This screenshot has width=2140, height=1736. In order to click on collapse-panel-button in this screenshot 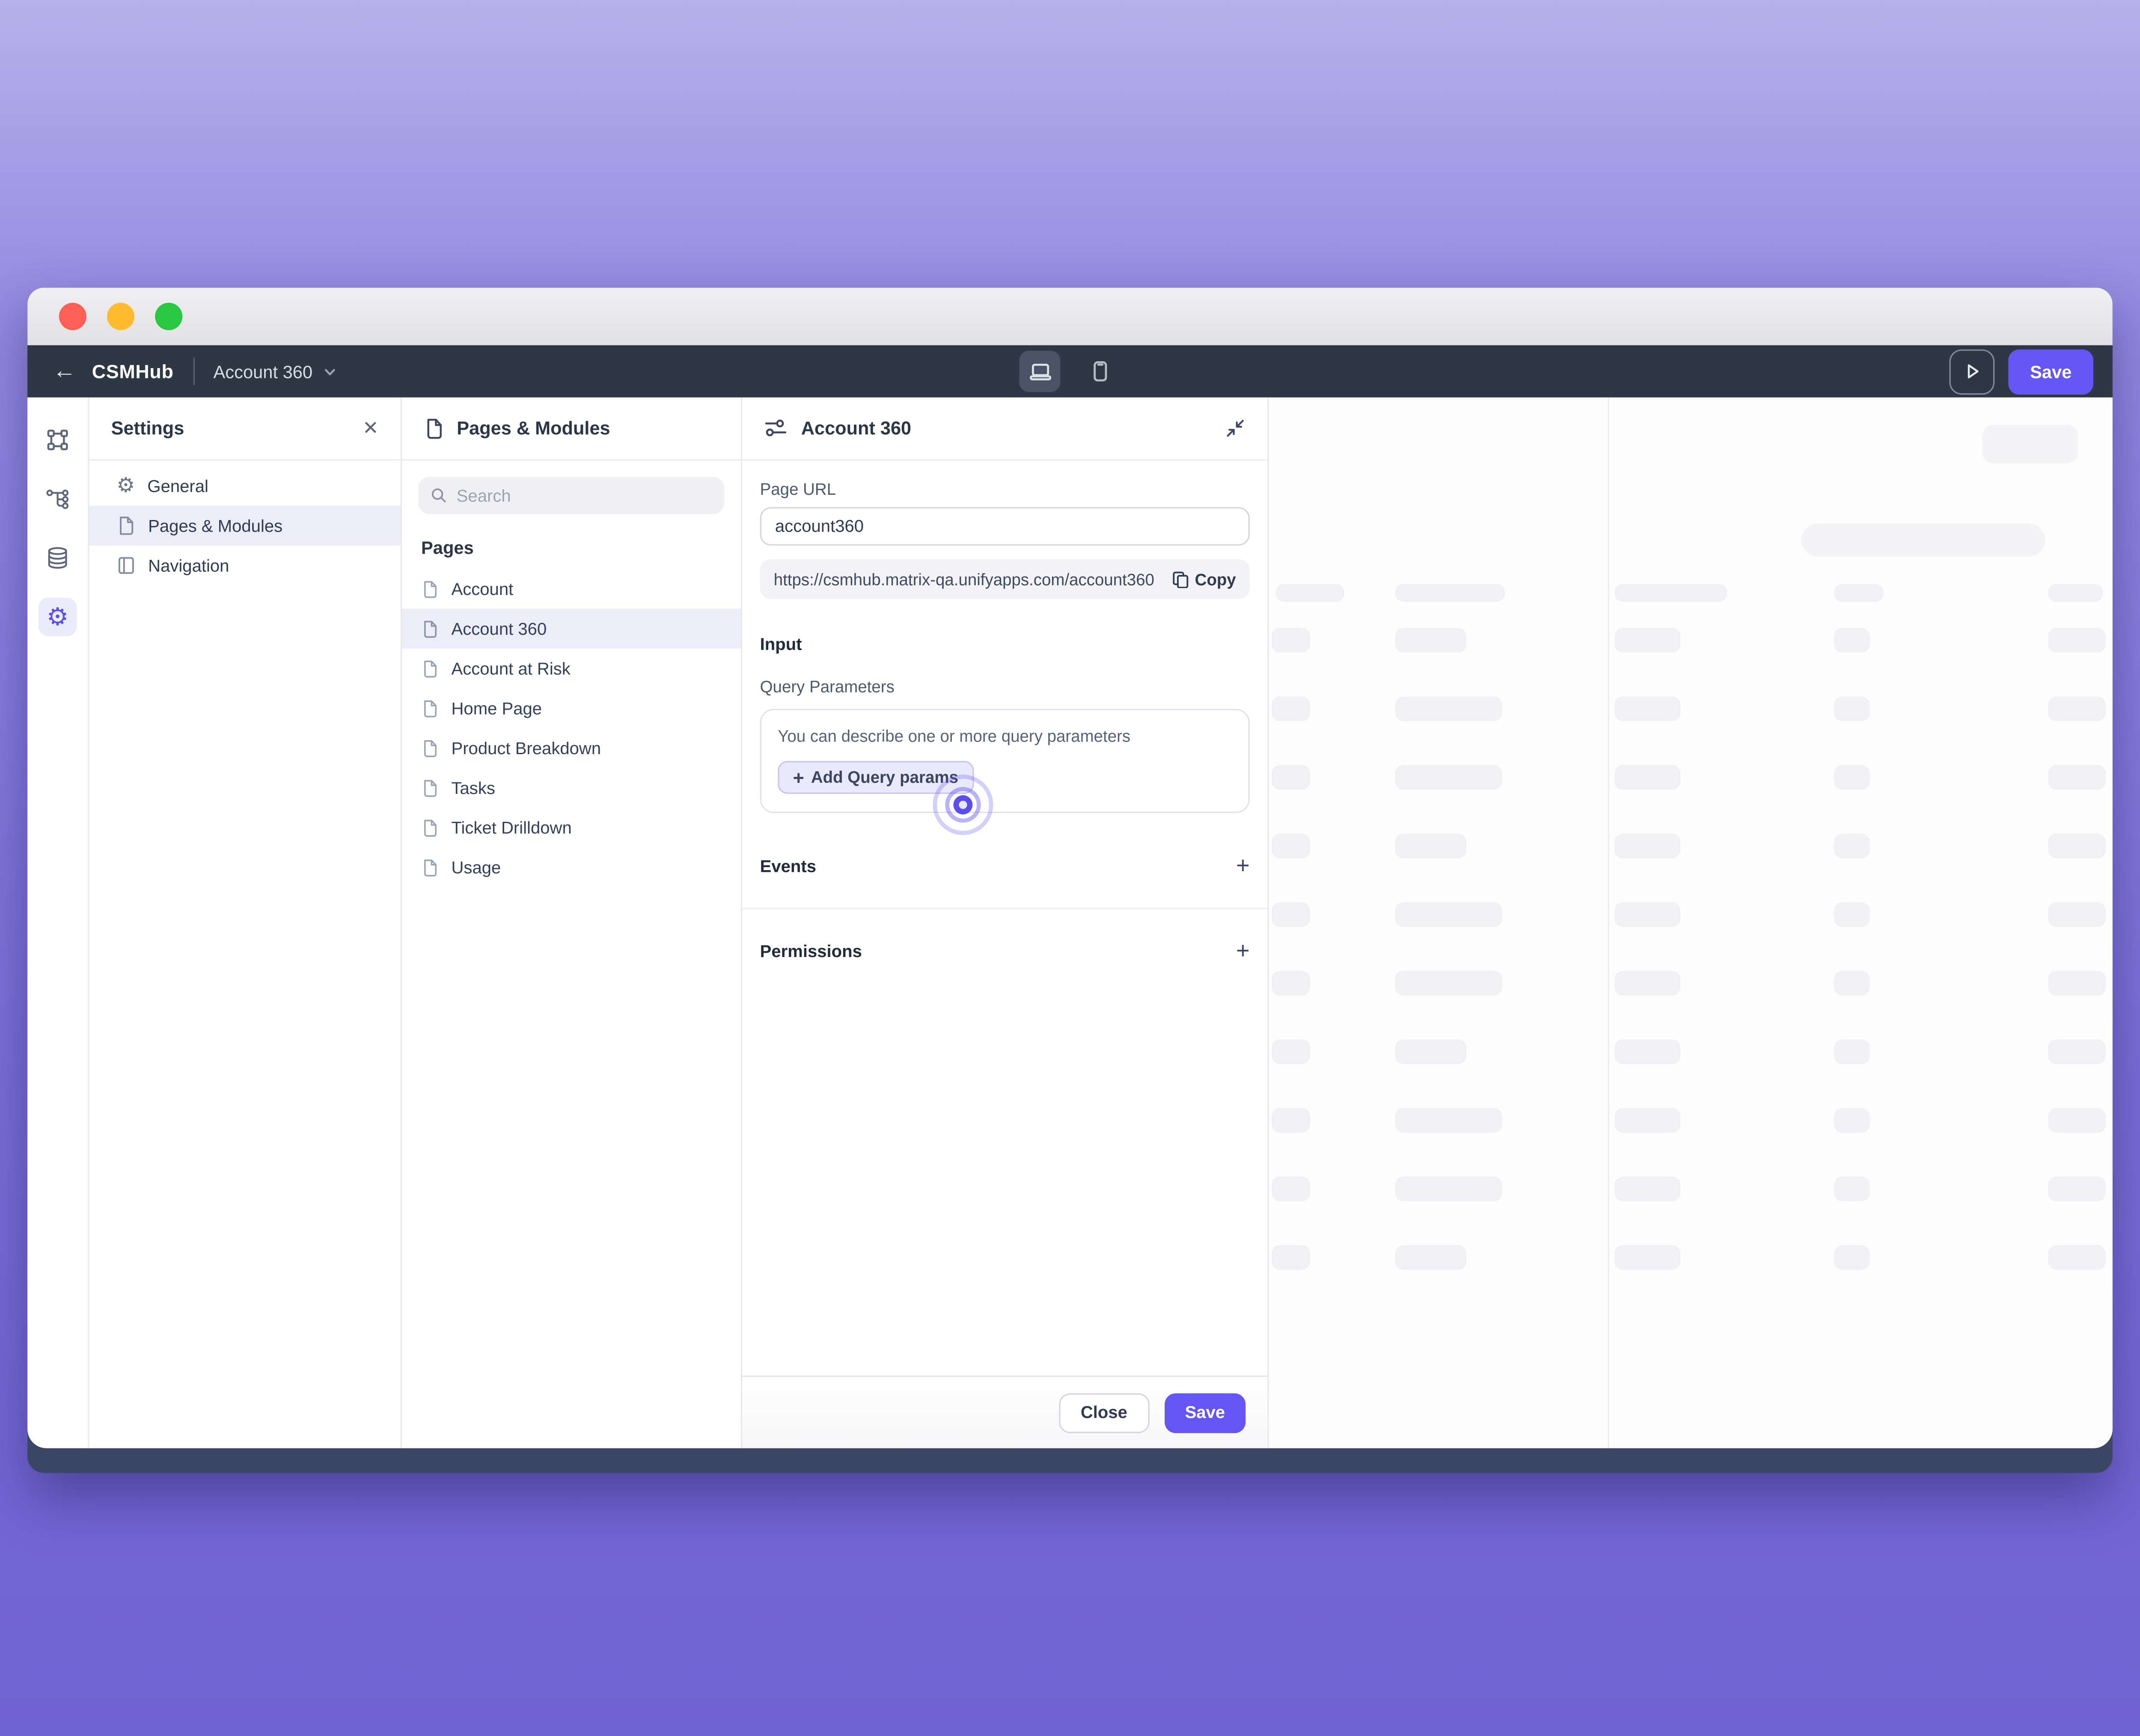, I will do `click(1235, 429)`.